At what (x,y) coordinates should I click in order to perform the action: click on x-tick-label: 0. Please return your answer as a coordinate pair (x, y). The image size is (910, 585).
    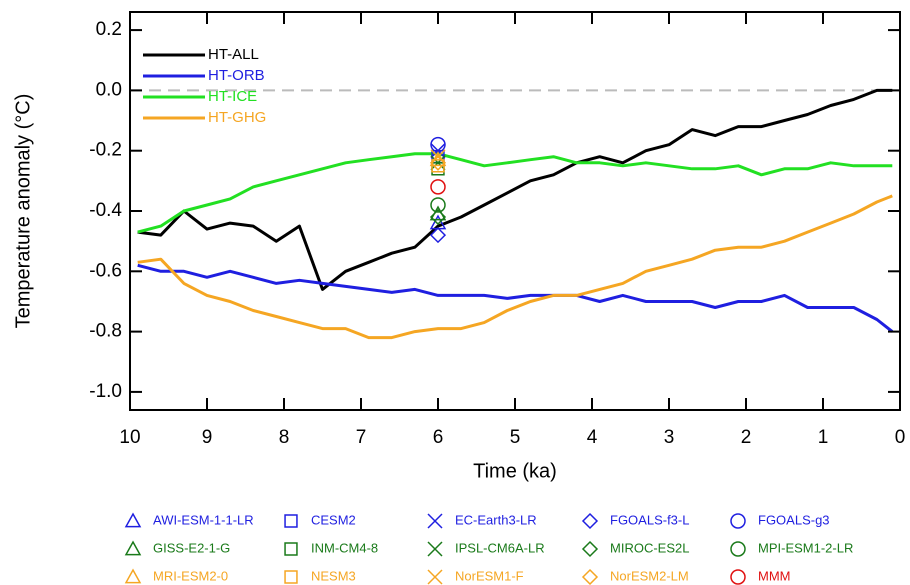
    Looking at the image, I should click on (900, 437).